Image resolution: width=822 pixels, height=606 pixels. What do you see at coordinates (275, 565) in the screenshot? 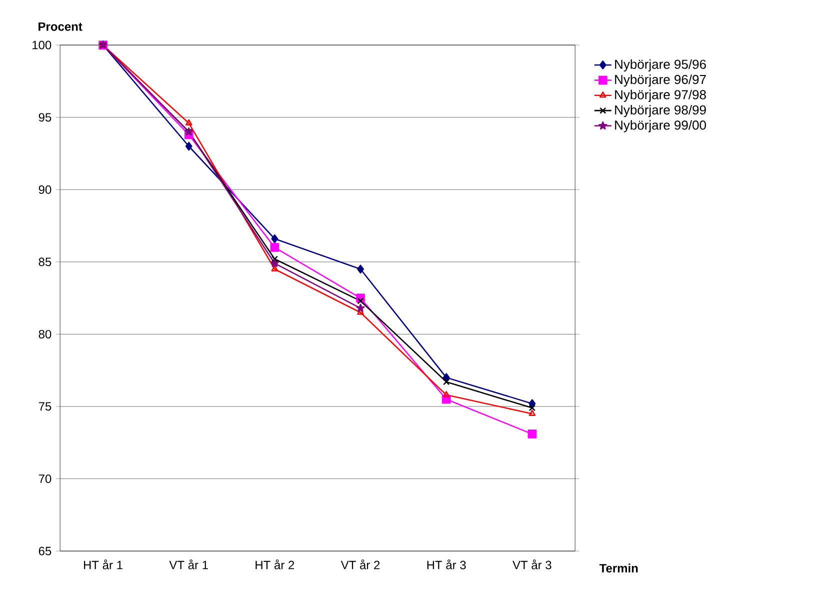
I see `x-tick-label: HT år 2` at bounding box center [275, 565].